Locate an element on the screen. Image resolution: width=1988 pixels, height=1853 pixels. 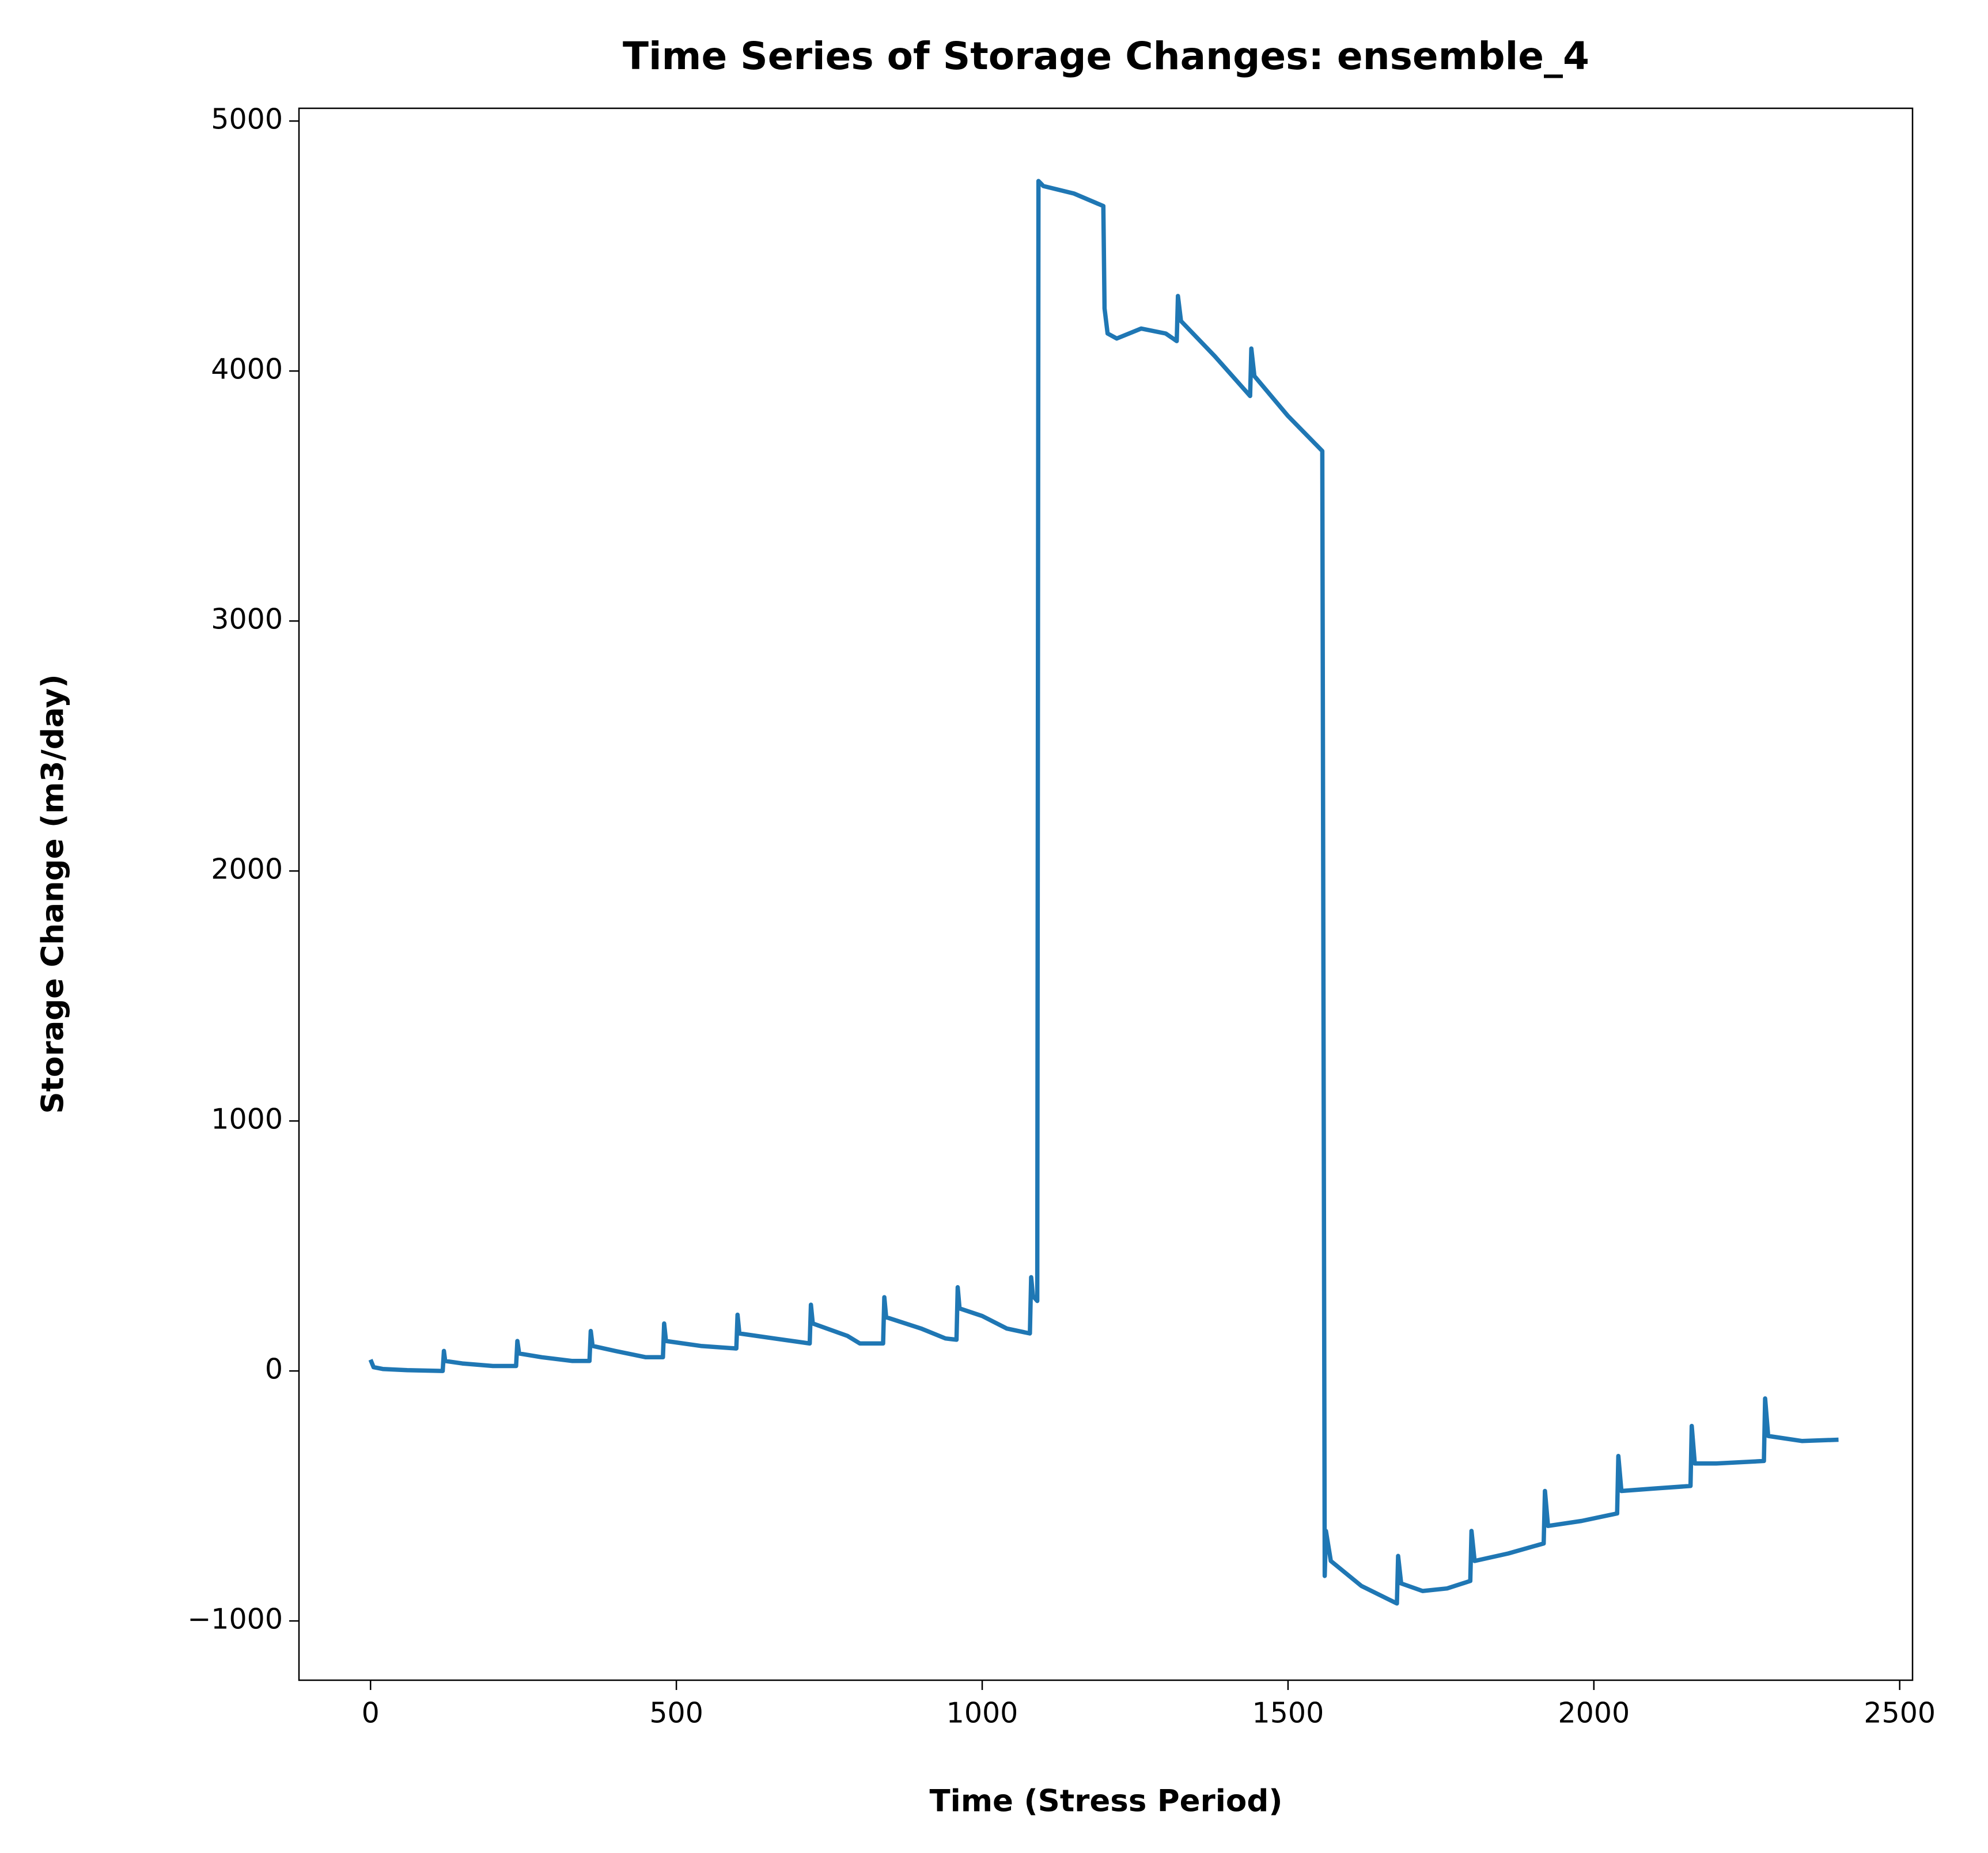
y-tick-label: 3000 is located at coordinates (247, 620).